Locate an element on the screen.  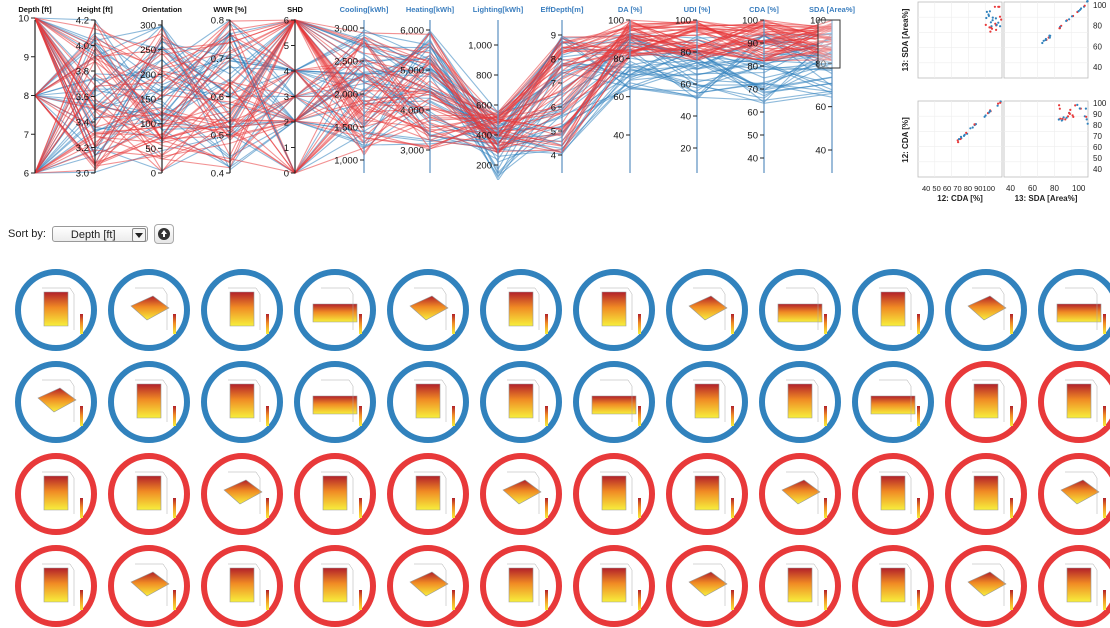
pcp-axis: DA [%] 100 80 60 40 is located at coordinates (625, 89).